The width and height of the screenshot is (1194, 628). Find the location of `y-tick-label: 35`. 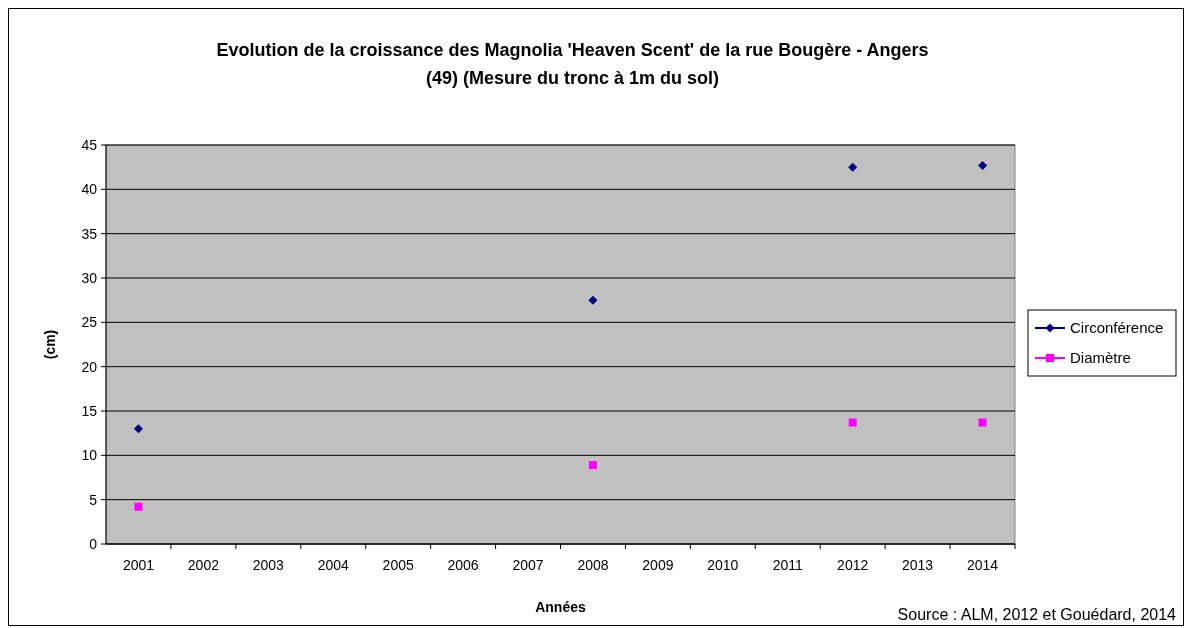

y-tick-label: 35 is located at coordinates (89, 233).